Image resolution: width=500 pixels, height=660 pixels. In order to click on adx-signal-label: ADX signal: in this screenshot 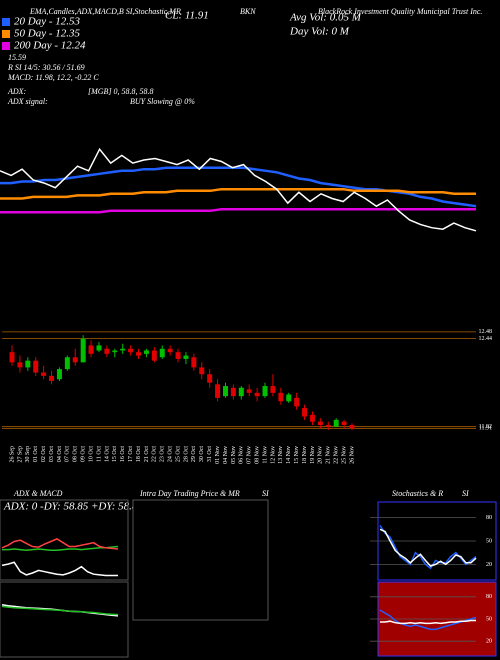, I will do `click(27, 101)`.